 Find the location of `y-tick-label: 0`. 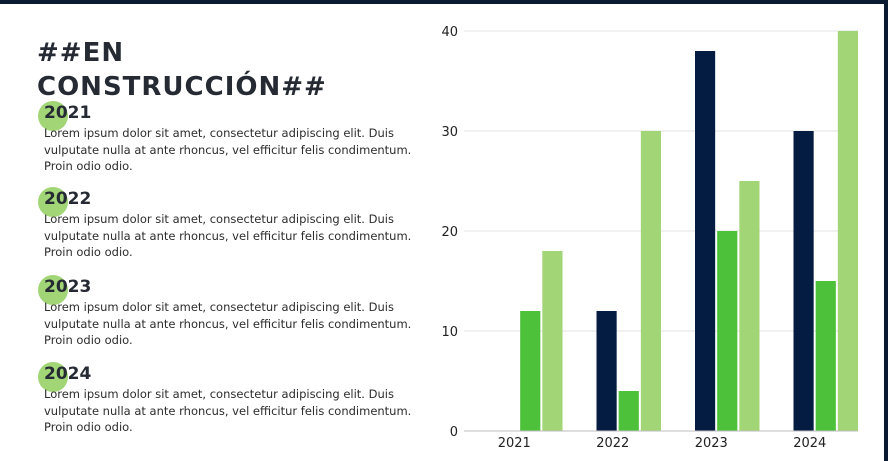

y-tick-label: 0 is located at coordinates (454, 432).